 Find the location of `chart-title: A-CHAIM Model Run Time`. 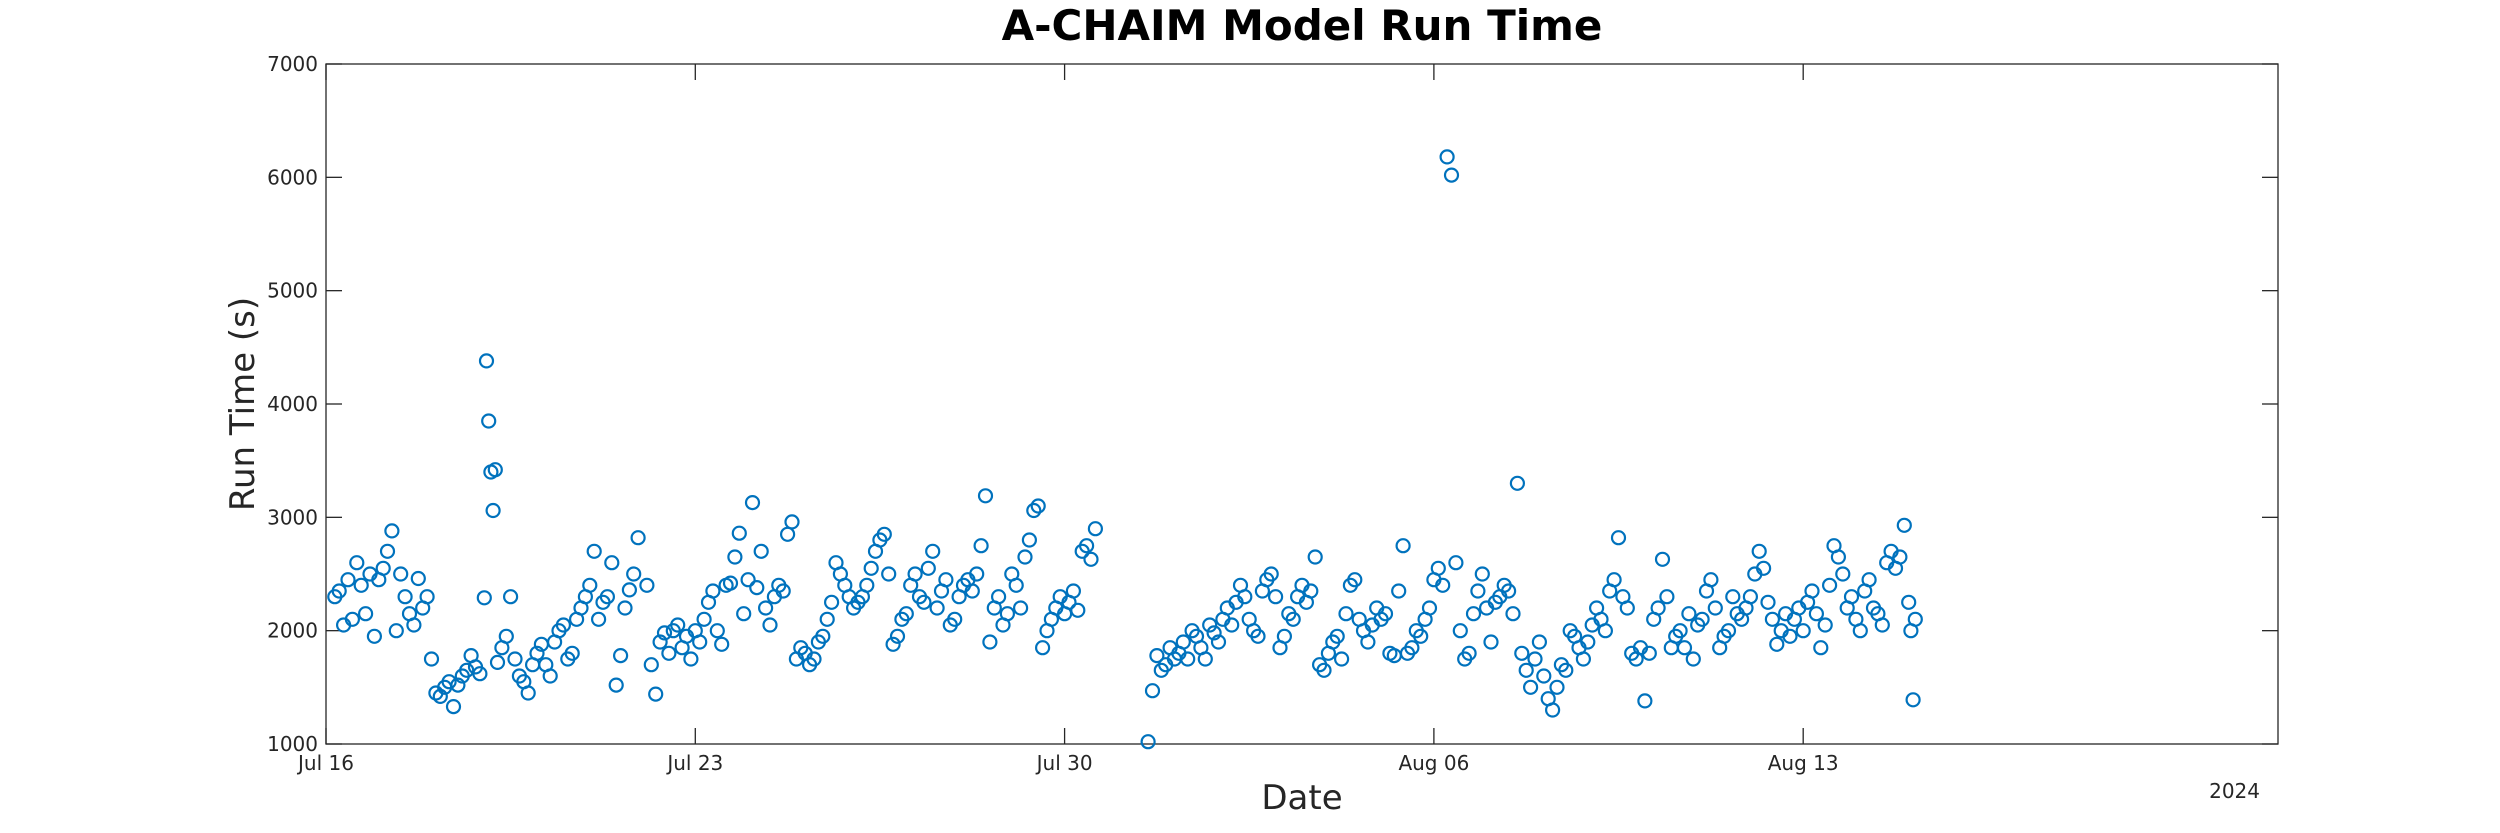

chart-title: A-CHAIM Model Run Time is located at coordinates (1302, 25).